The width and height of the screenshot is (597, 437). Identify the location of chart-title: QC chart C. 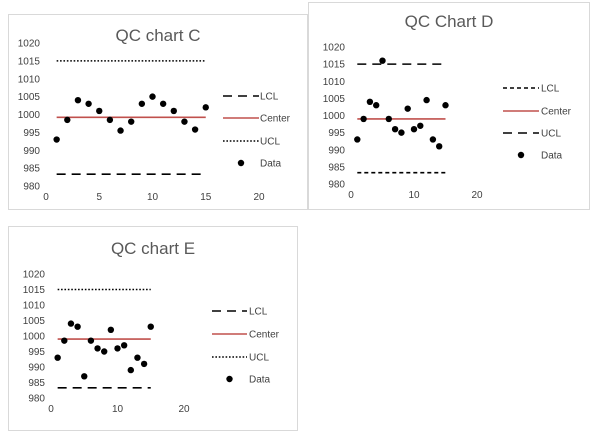
(158, 35).